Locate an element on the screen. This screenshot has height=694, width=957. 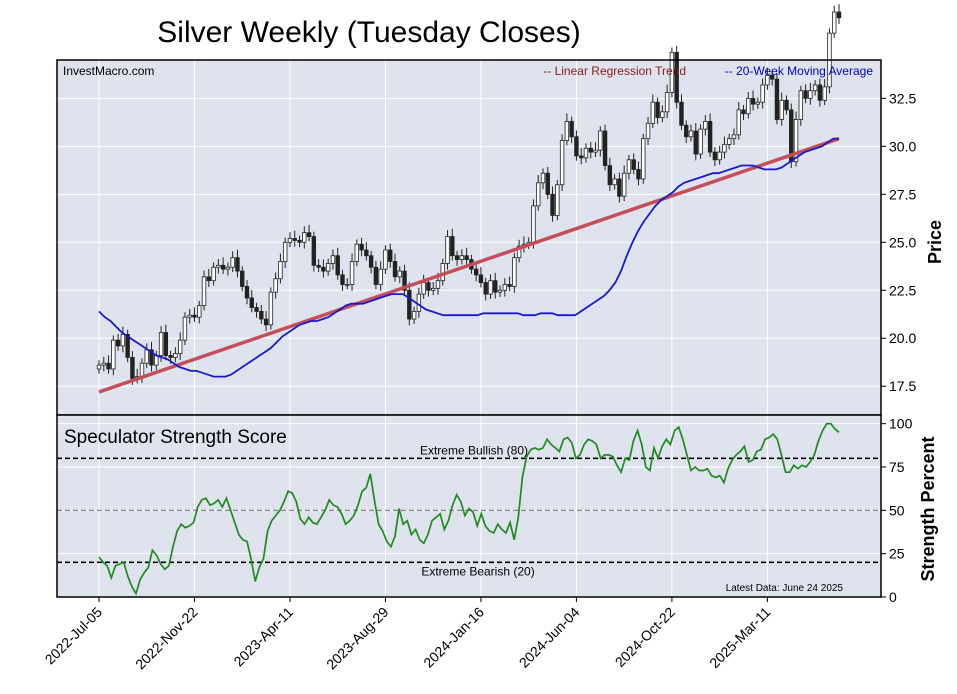
x-tick-label: 2022-Nov-22 is located at coordinates (166, 638).